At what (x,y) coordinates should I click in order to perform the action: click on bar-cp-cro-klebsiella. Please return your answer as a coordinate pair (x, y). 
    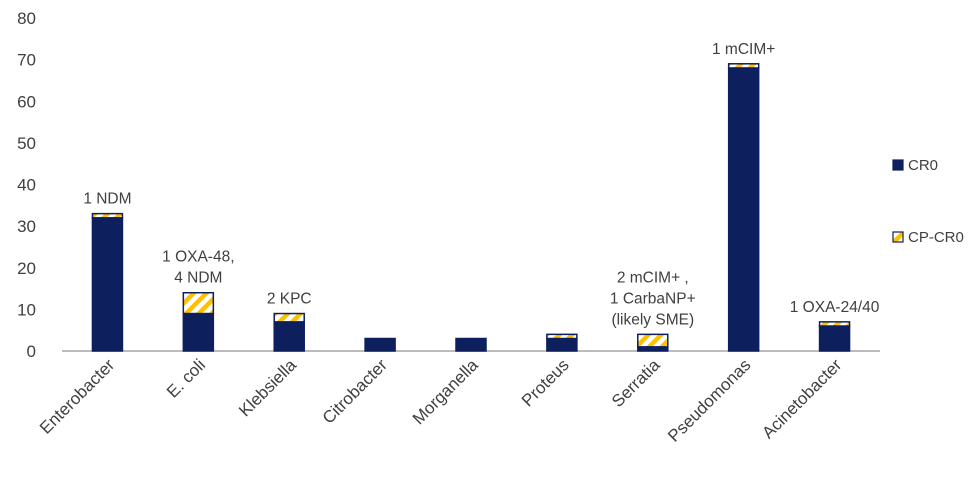
    Looking at the image, I should click on (289, 318).